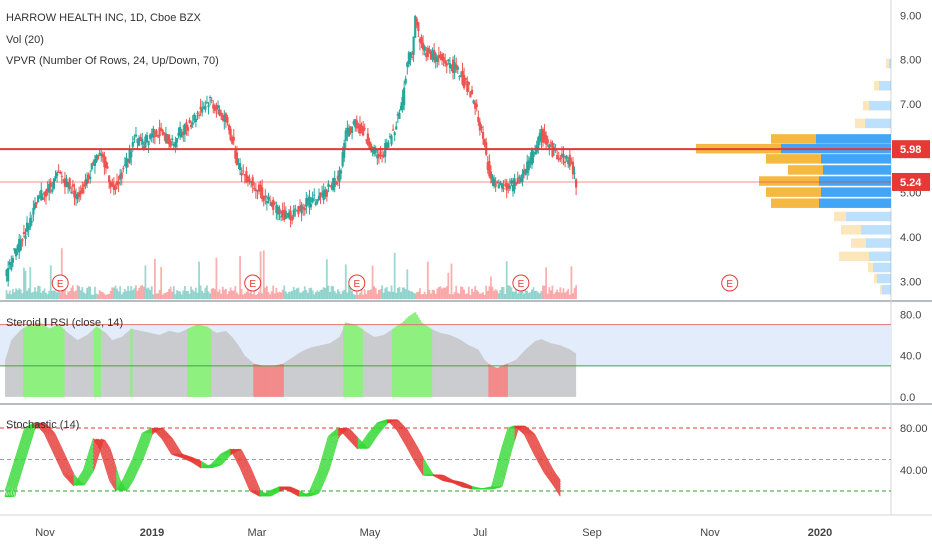  Describe the element at coordinates (890, 63) in the screenshot. I see `vpvr-row-down` at that location.